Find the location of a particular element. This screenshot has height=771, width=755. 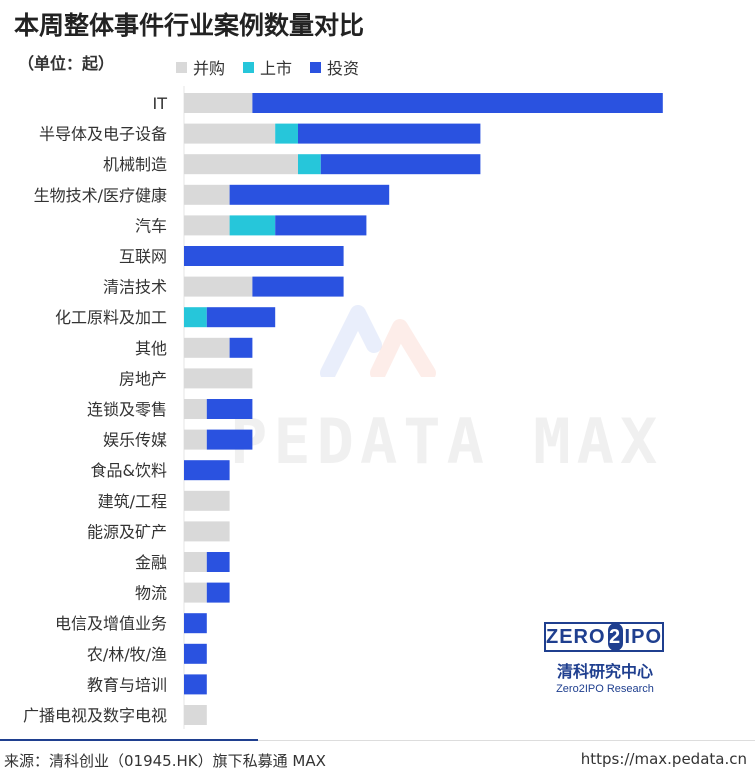

watermark-logo is located at coordinates (378, 341).